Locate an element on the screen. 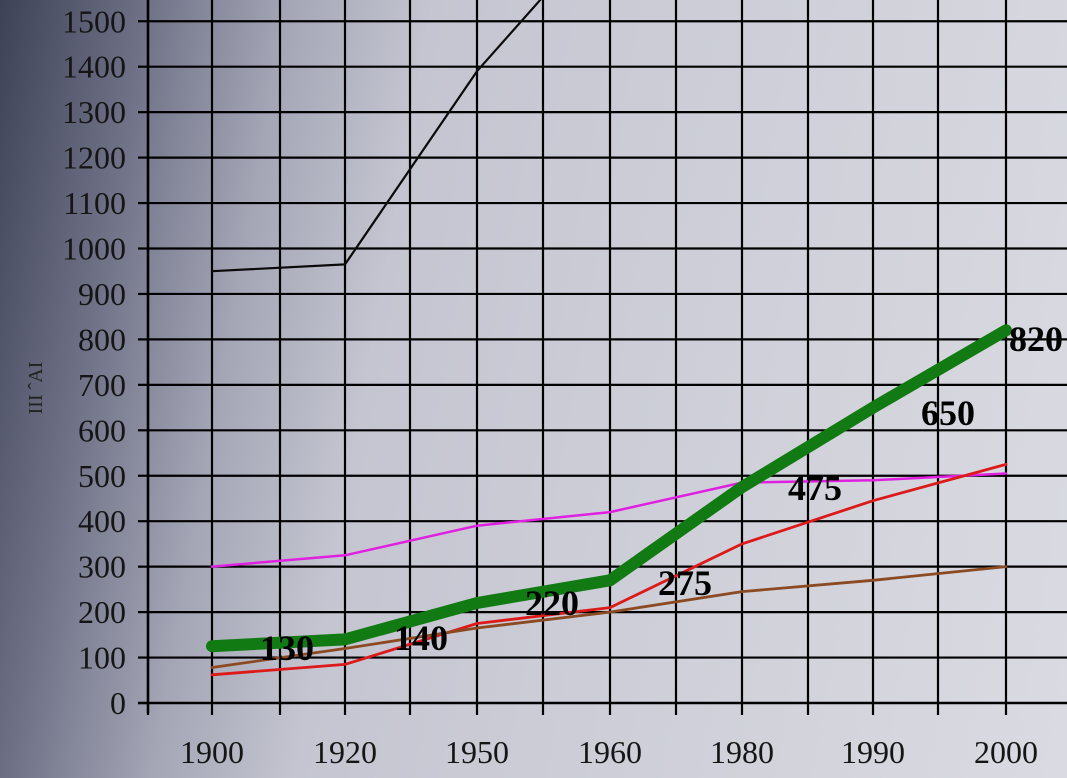  y-tick-label-1200: 1200 is located at coordinates (94, 158).